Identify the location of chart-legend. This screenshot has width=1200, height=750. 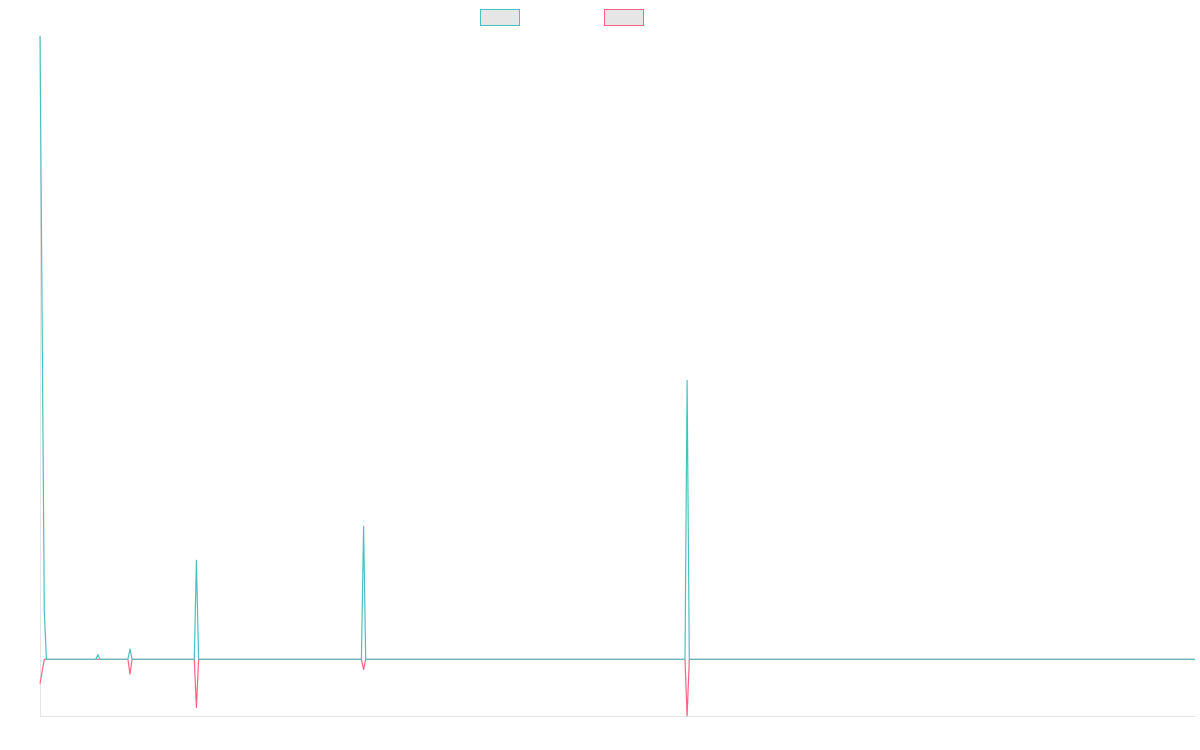
(600, 18).